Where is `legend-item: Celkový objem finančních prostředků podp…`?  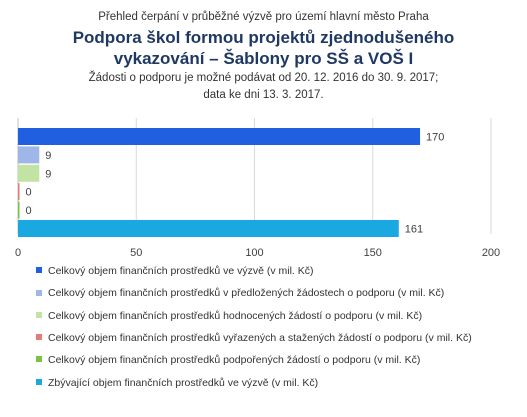
legend-item: Celkový objem finančních prostředků podp… is located at coordinates (228, 360).